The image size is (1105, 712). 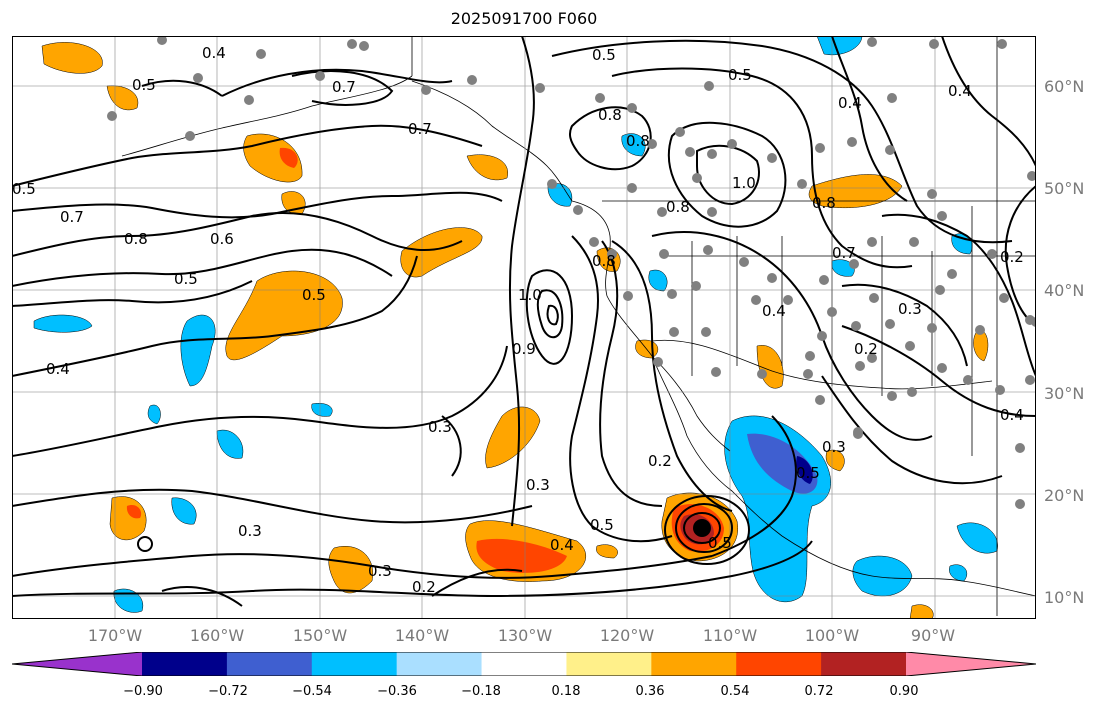 What do you see at coordinates (1064, 290) in the screenshot?
I see `lat-label: 40°N` at bounding box center [1064, 290].